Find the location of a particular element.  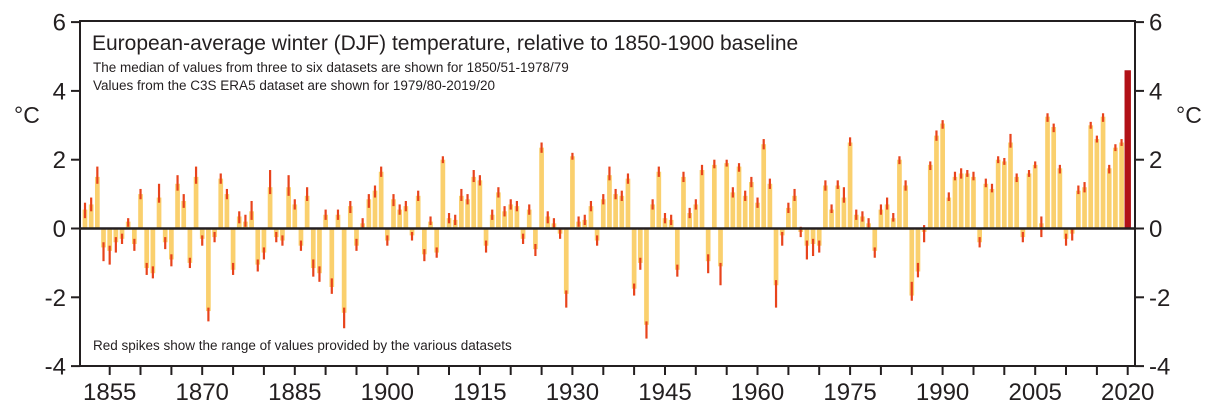

y-tick-label-right--2: -2 is located at coordinates (1159, 298).